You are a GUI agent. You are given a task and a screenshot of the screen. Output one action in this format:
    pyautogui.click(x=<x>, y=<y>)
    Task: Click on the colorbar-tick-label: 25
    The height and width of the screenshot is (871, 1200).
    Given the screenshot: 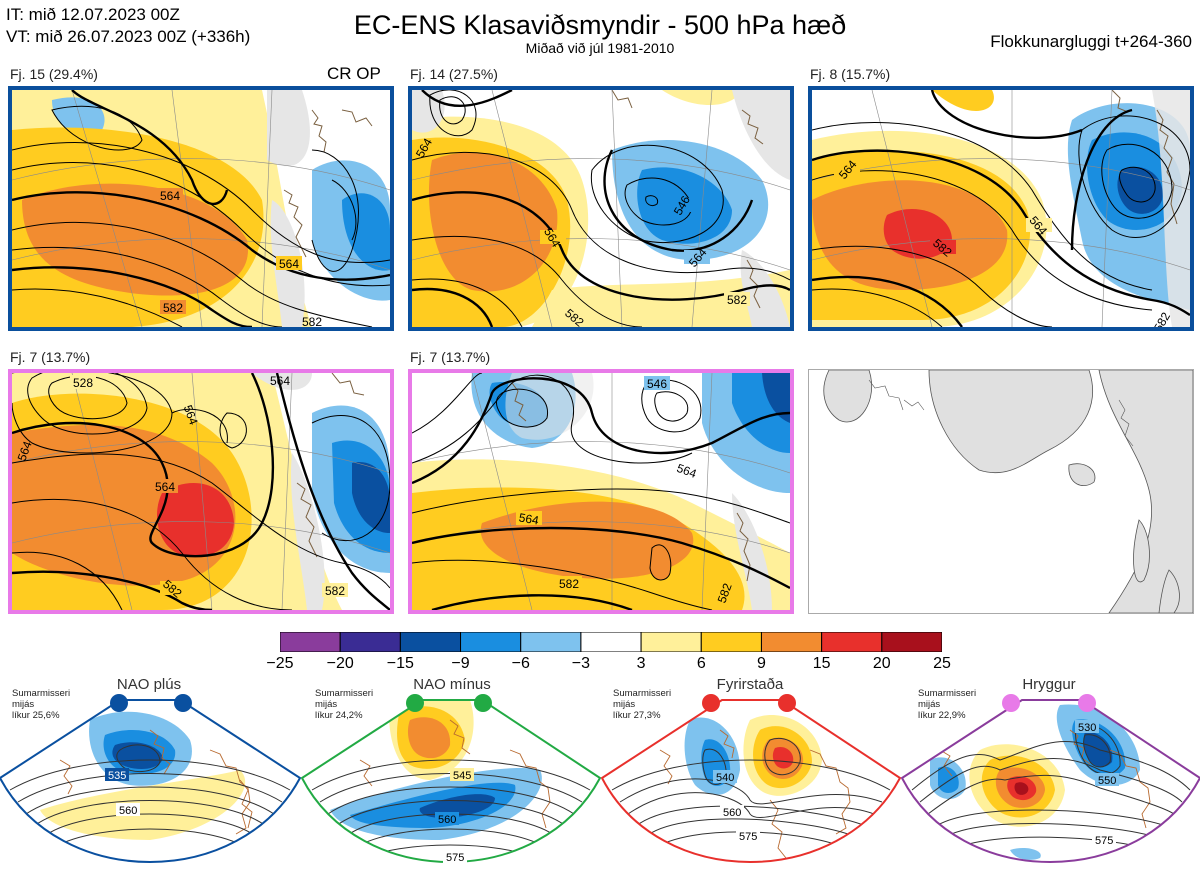 What is the action you would take?
    pyautogui.click(x=942, y=663)
    